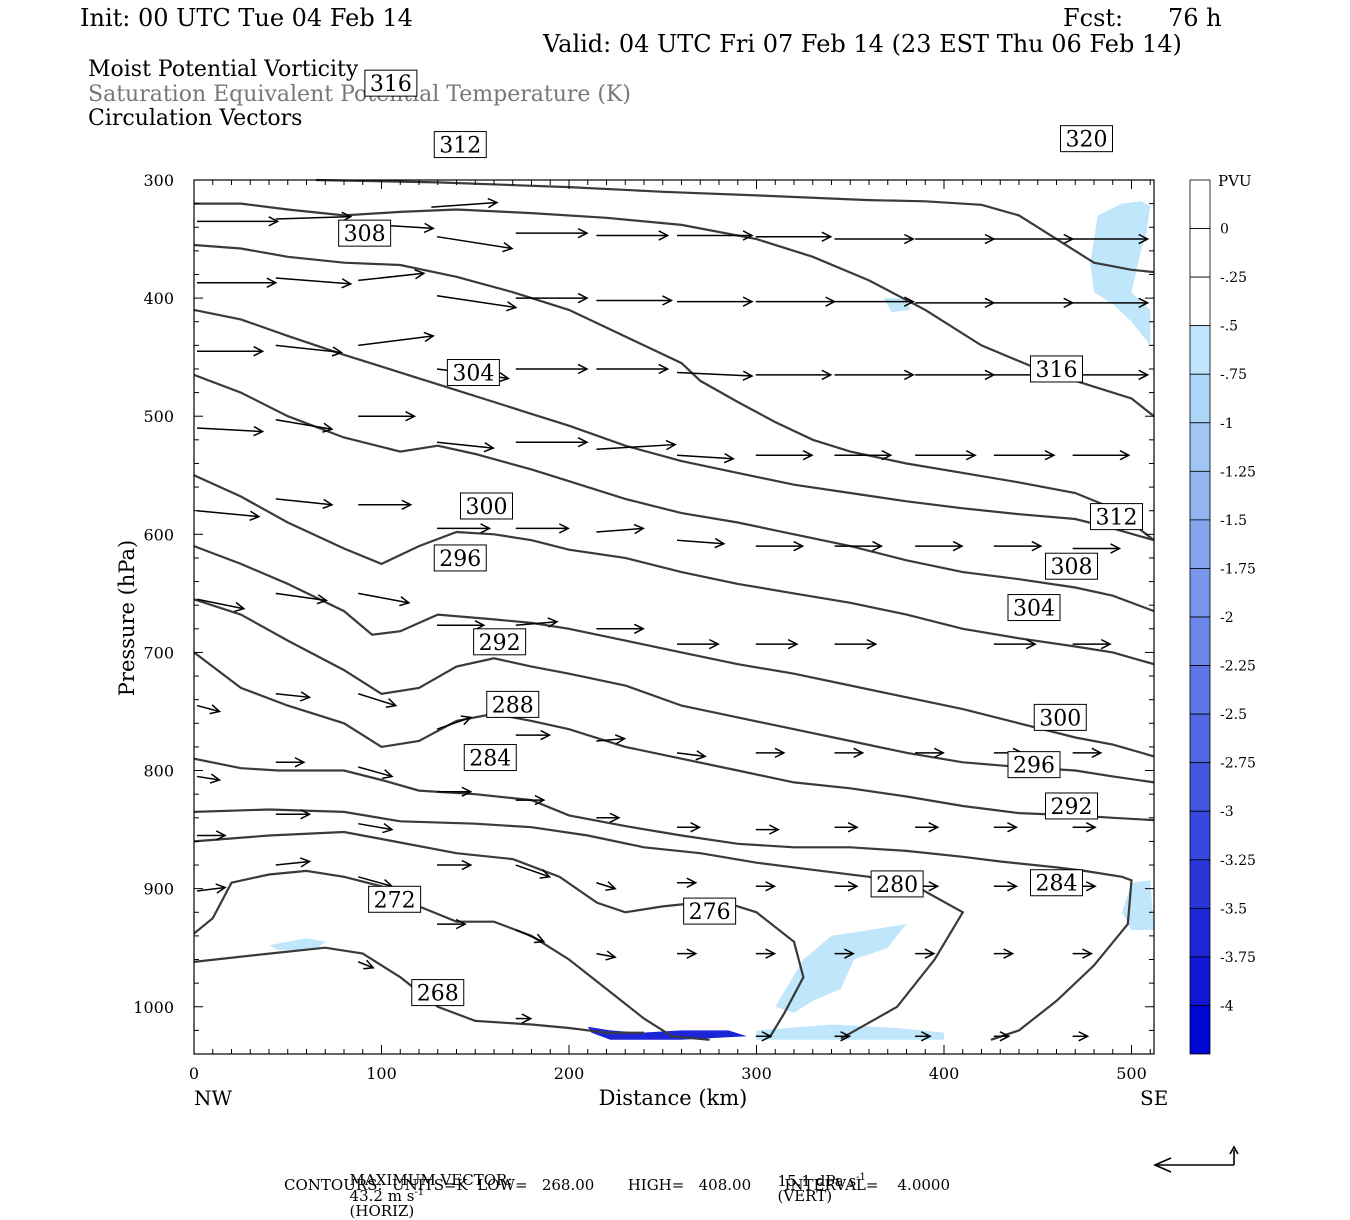 Image resolution: width=1350 pixels, height=1220 pixels. I want to click on contour-label-268: 268, so click(438, 993).